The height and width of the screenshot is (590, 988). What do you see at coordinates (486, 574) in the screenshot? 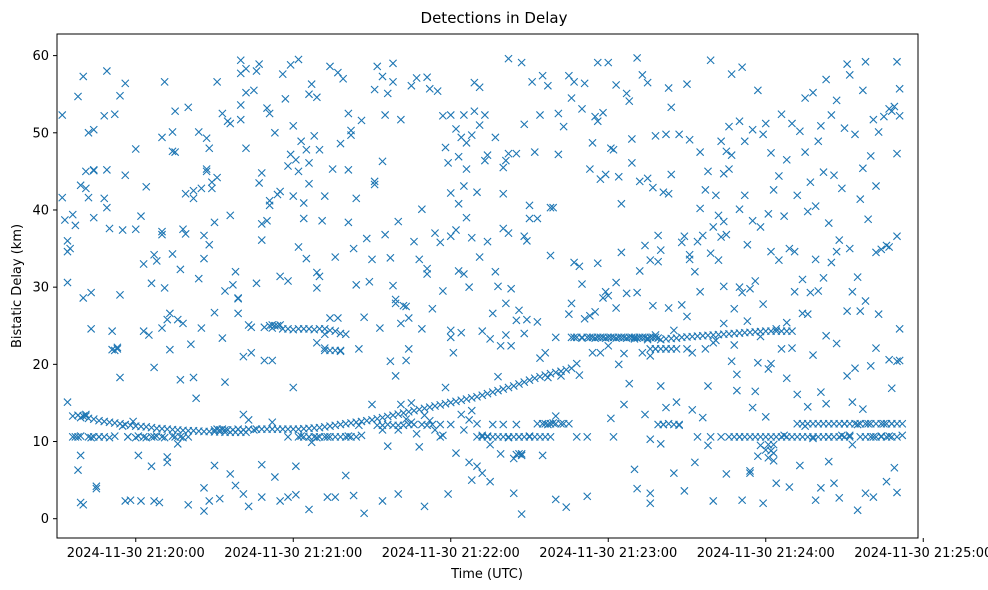
I see `x-axis-label: Time (UTC)` at bounding box center [486, 574].